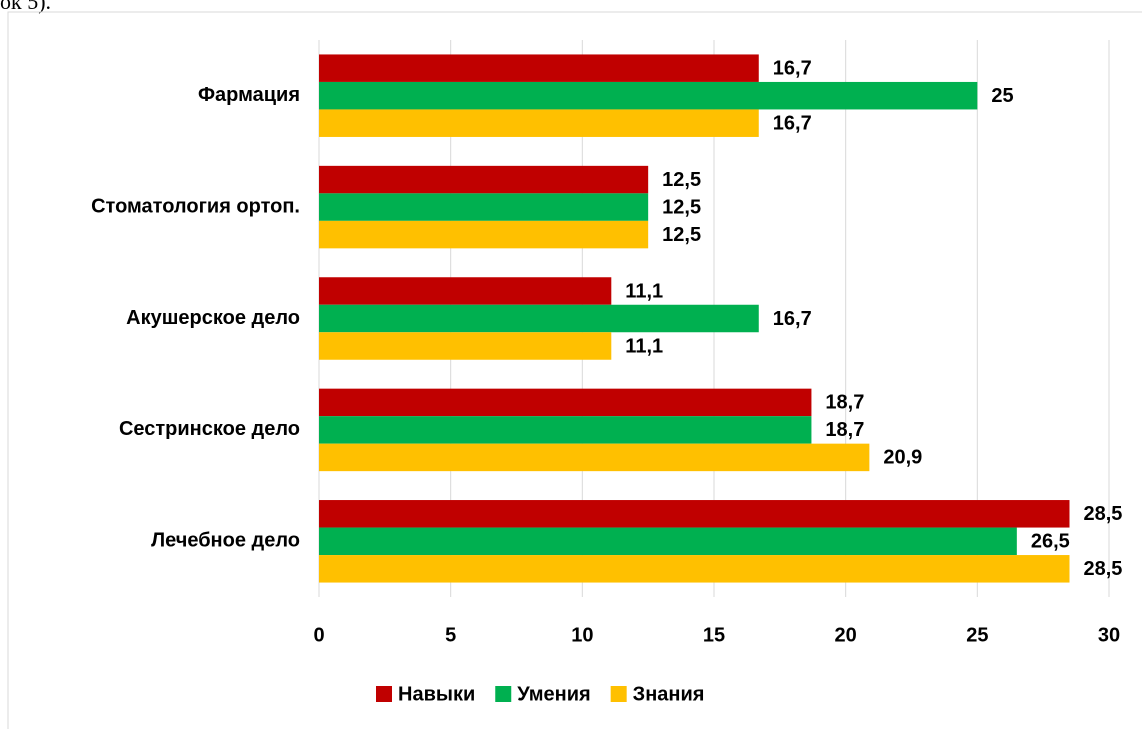  What do you see at coordinates (318, 635) in the screenshot?
I see `x-tick-label: 0` at bounding box center [318, 635].